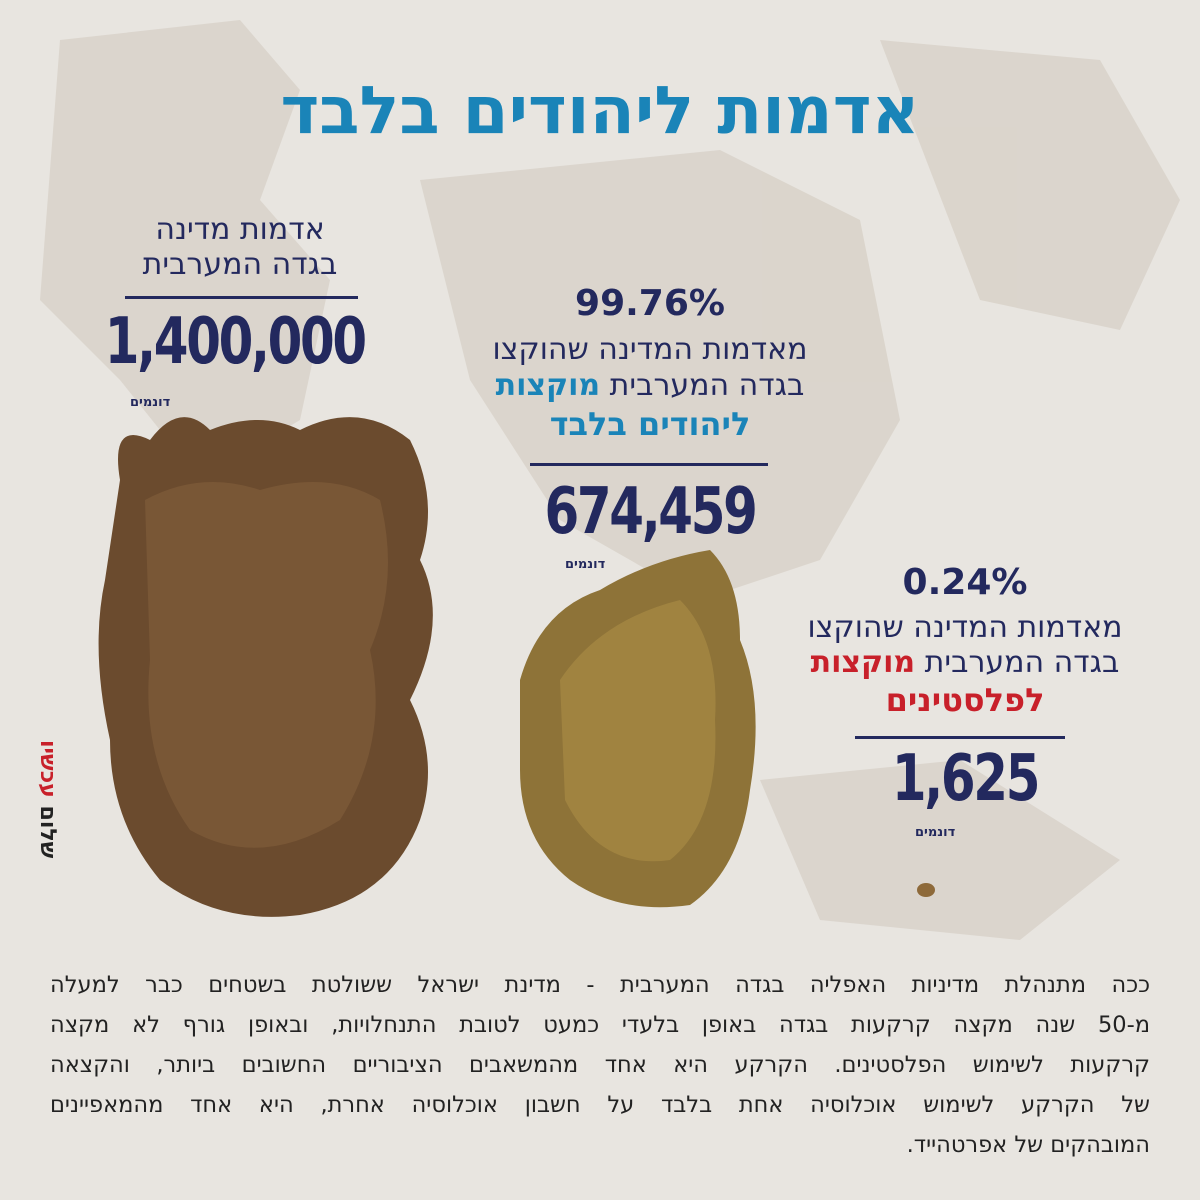 The width and height of the screenshot is (1200, 1200). What do you see at coordinates (966, 779) in the screenshot?
I see `amount: 1,625` at bounding box center [966, 779].